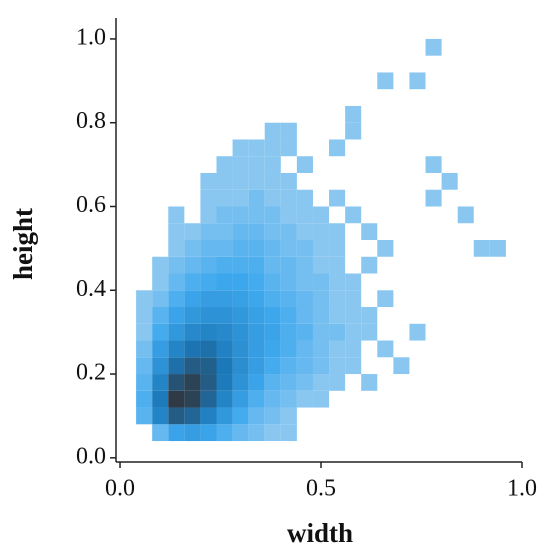 The width and height of the screenshot is (550, 560). I want to click on y-axis-title: height, so click(23, 244).